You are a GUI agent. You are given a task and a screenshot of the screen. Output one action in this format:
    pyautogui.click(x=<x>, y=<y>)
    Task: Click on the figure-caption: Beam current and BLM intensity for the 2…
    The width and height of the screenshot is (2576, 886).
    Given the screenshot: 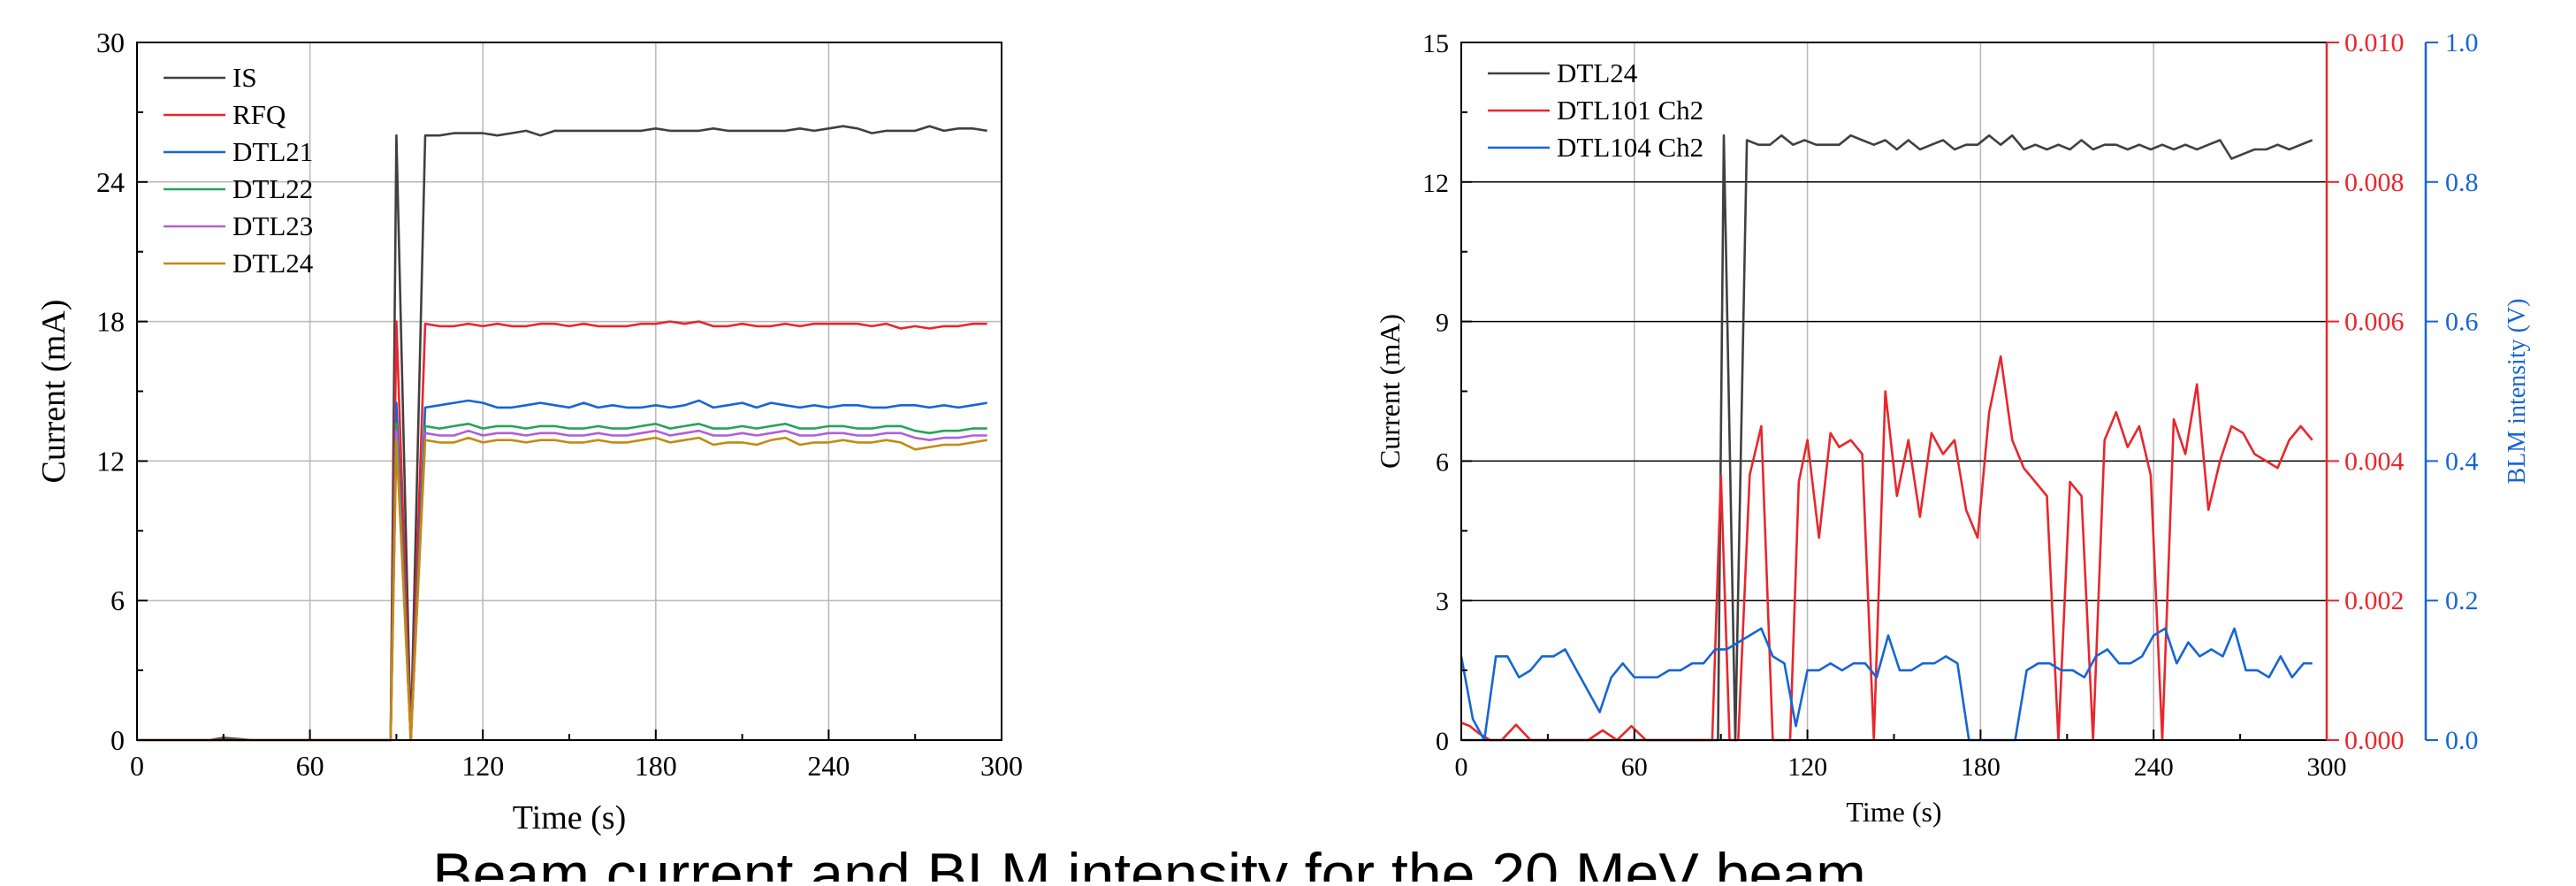 What is the action you would take?
    pyautogui.click(x=1148, y=862)
    